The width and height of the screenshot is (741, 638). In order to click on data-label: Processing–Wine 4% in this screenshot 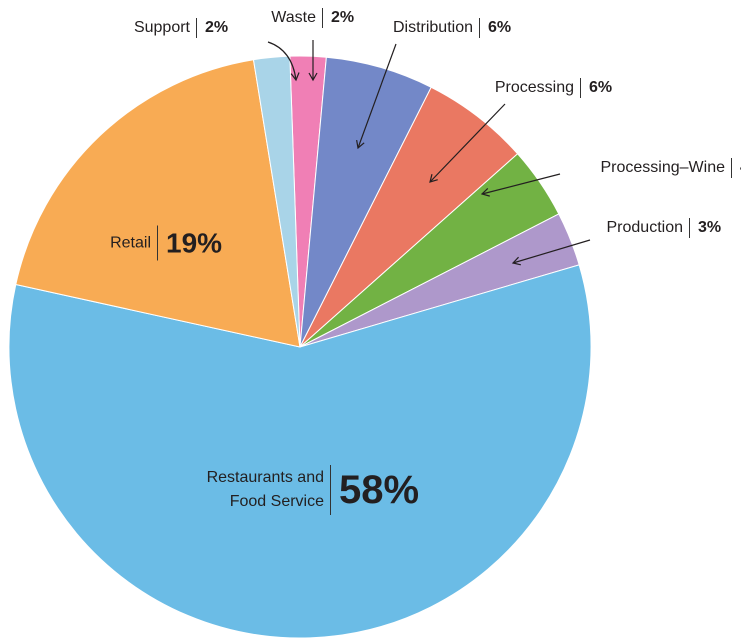, I will do `click(671, 168)`.